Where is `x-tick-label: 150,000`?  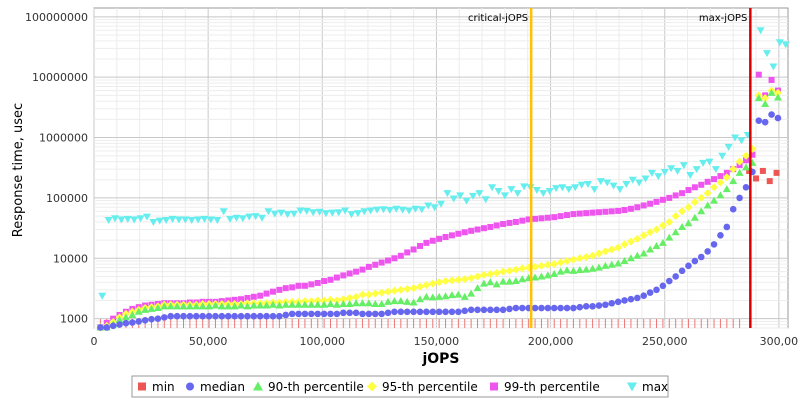 x-tick-label: 150,000 is located at coordinates (437, 341).